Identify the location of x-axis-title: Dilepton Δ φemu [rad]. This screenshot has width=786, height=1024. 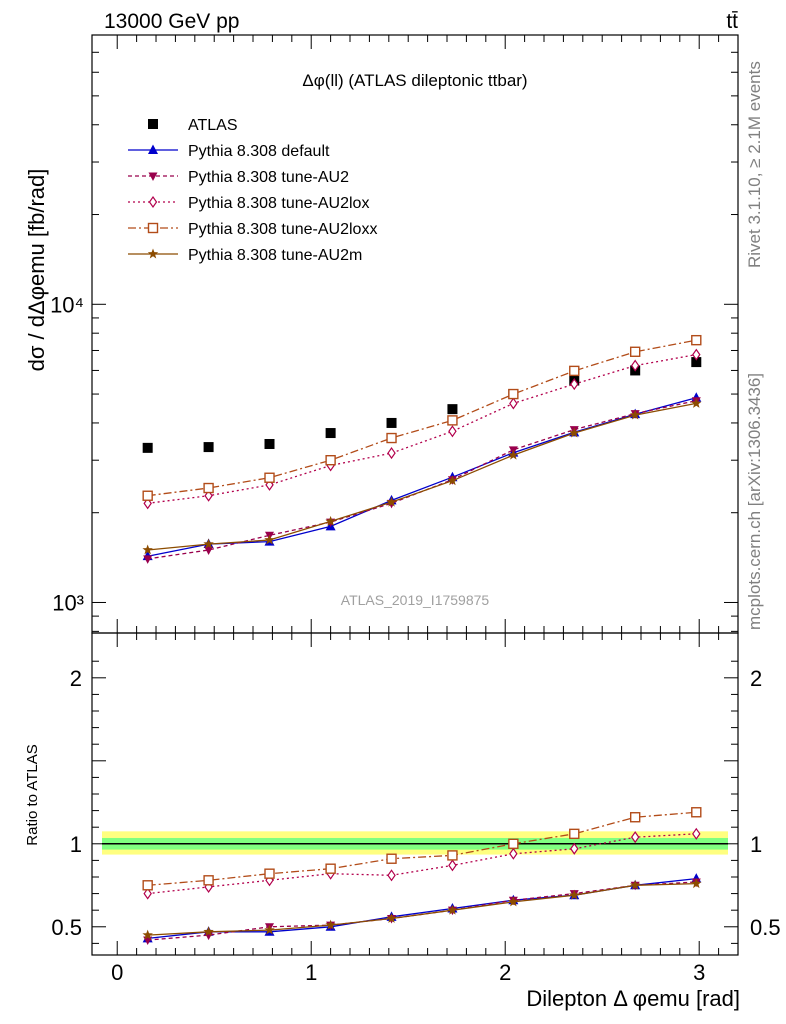
(633, 998).